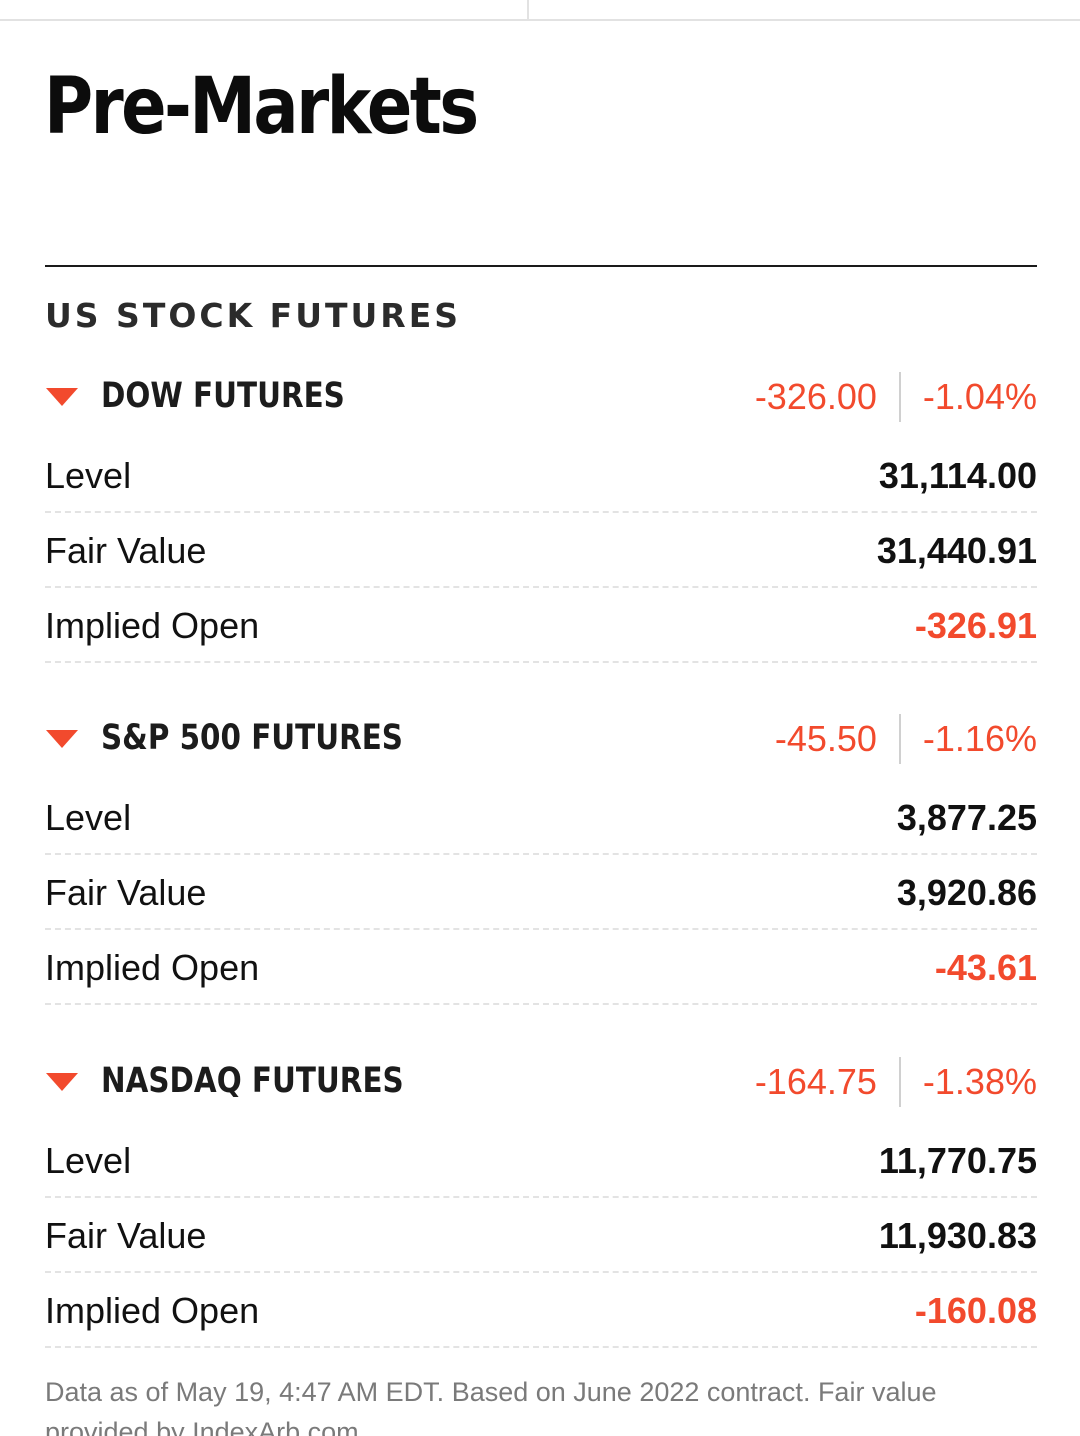 This screenshot has height=1436, width=1080. I want to click on section-title: US STOCK FUTURES, so click(253, 315).